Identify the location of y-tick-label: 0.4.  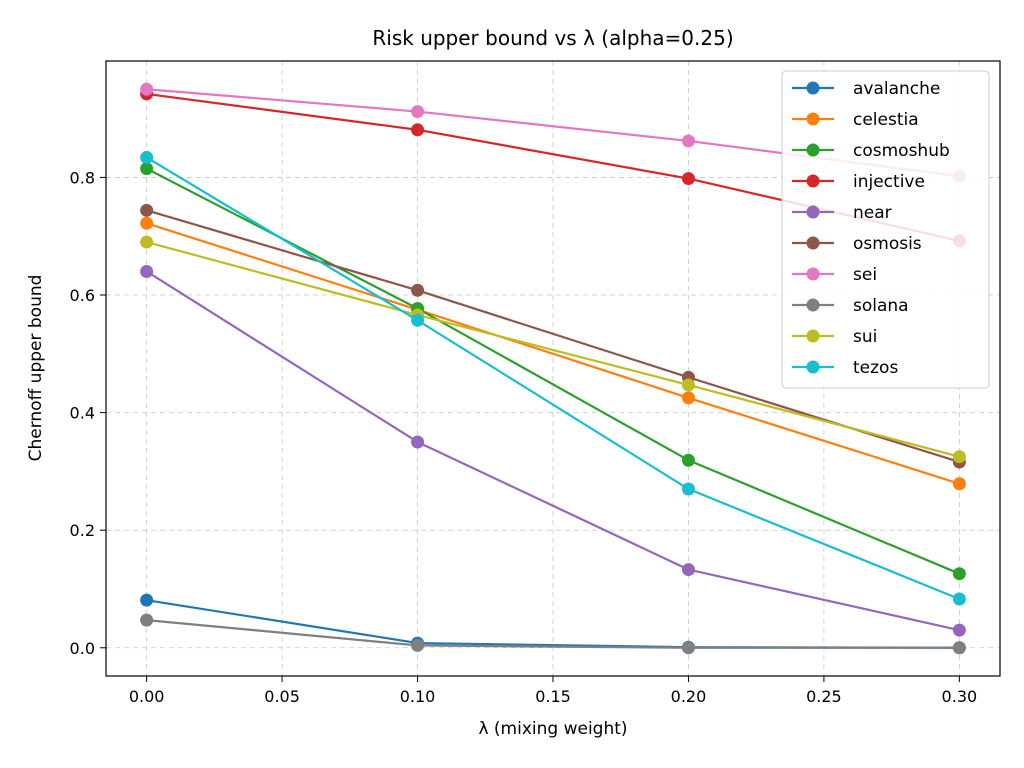
(82, 413).